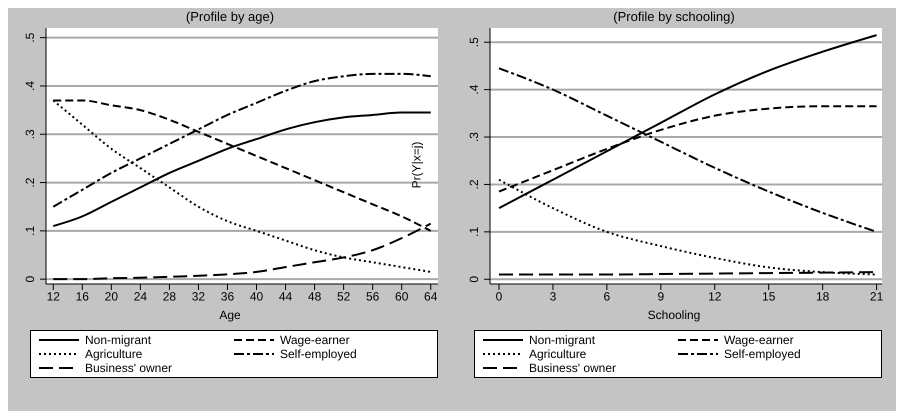  I want to click on x-tick-label: 16, so click(83, 297).